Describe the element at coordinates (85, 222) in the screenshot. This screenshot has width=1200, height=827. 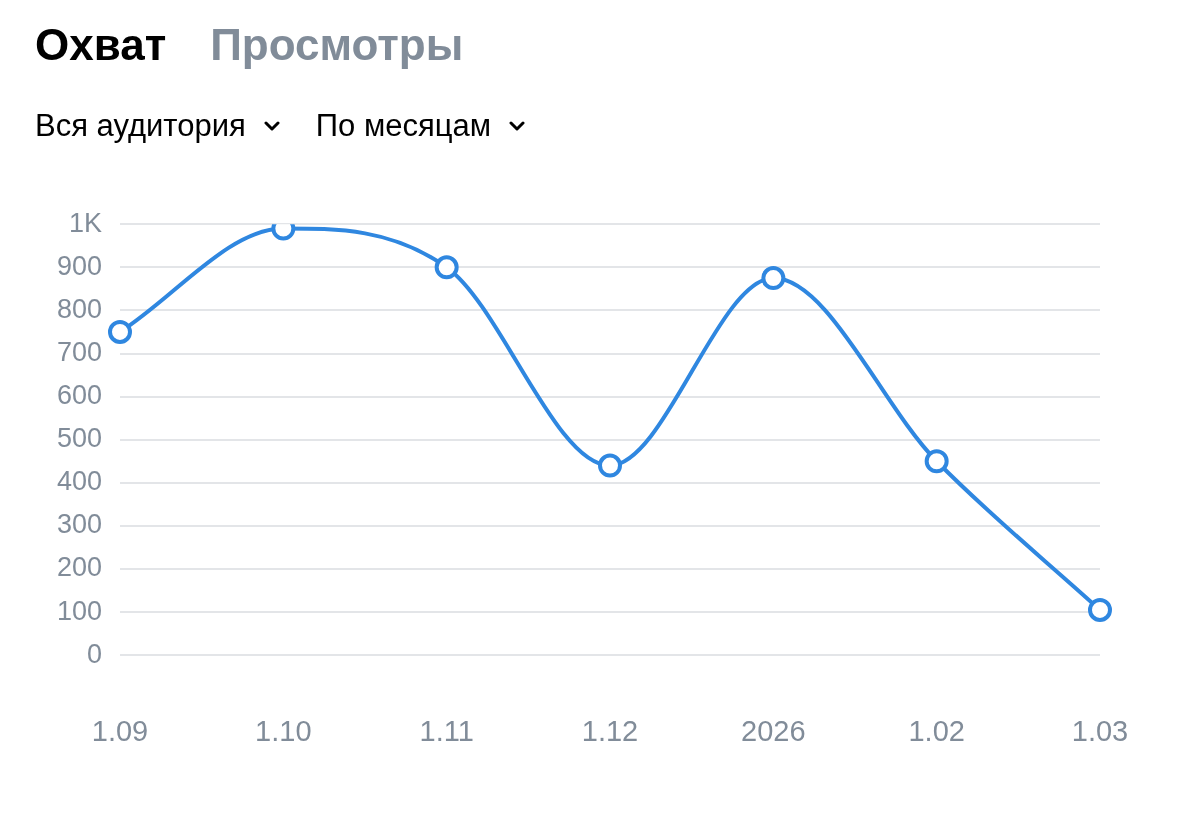
I see `y-tick-label: 1K` at that location.